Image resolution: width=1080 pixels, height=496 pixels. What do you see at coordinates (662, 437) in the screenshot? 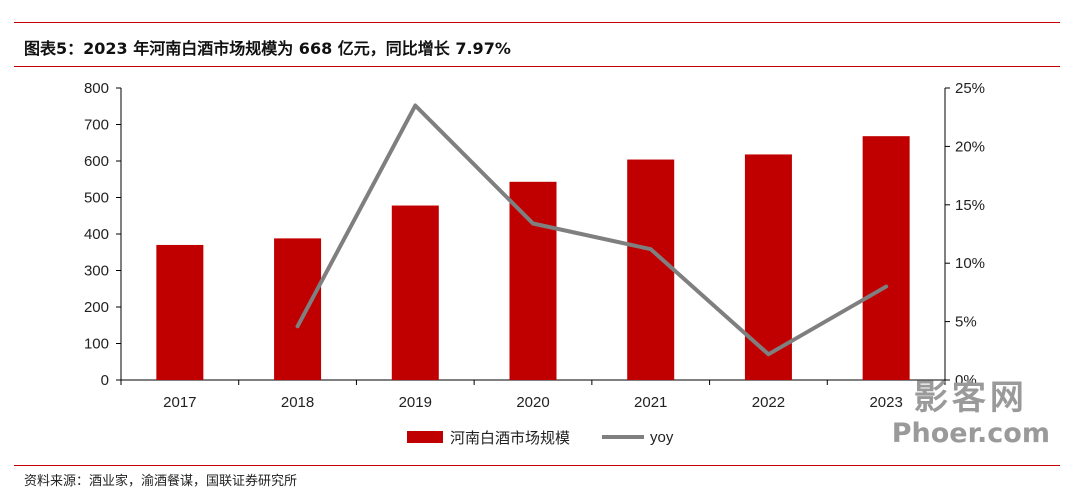
I see `legend-label-line: yoy` at bounding box center [662, 437].